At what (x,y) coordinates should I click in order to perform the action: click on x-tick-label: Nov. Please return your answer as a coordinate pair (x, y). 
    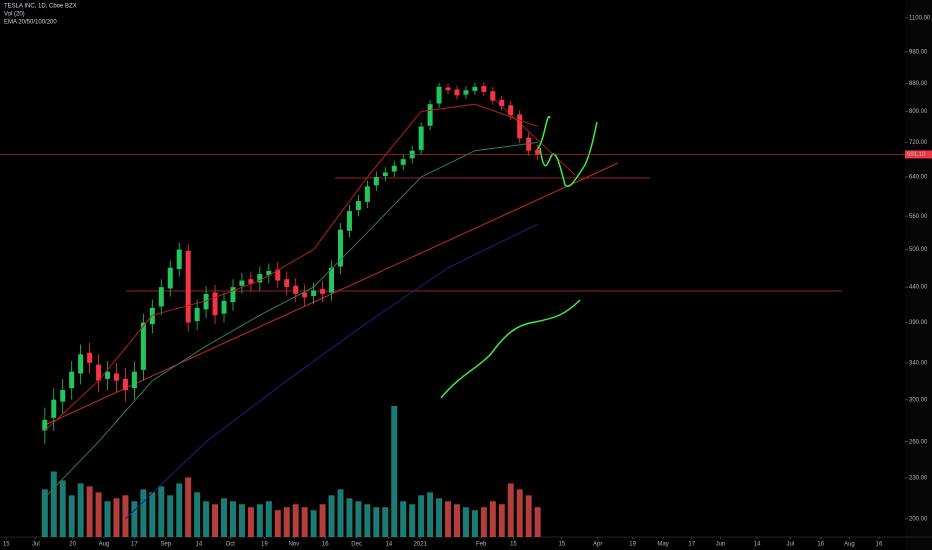
    Looking at the image, I should click on (294, 545).